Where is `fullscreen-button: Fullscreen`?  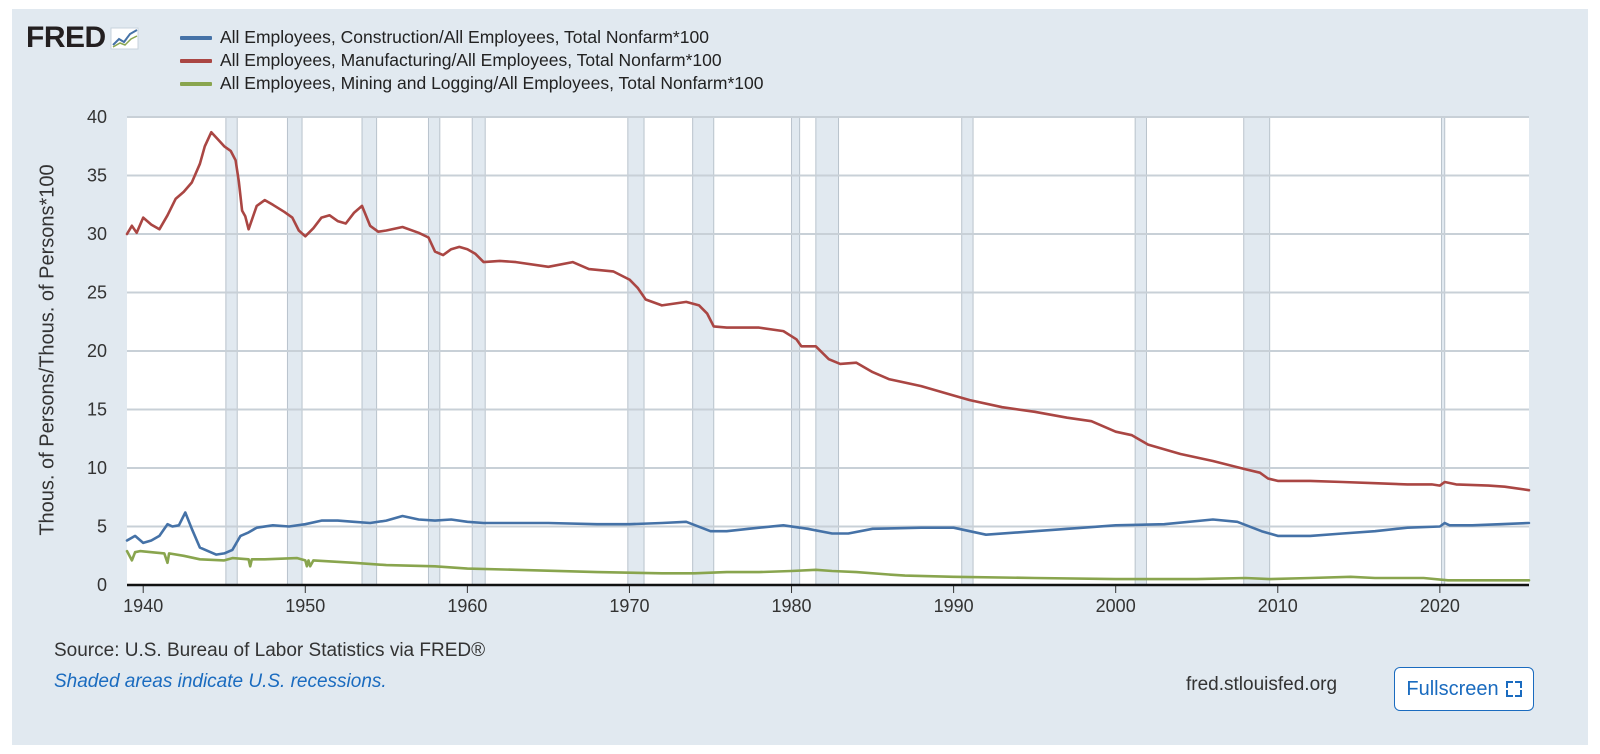 fullscreen-button: Fullscreen is located at coordinates (1464, 689).